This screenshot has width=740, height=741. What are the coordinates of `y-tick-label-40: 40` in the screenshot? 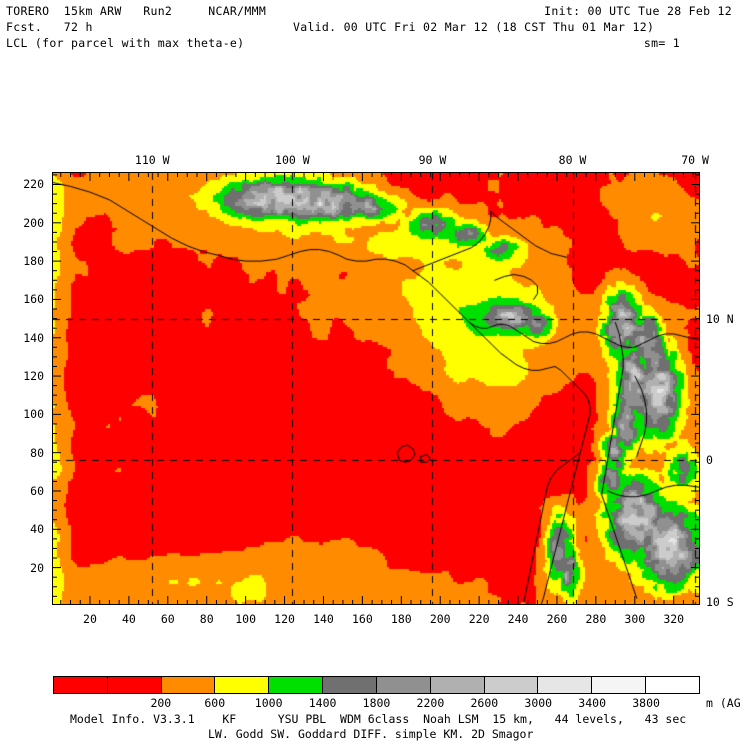 It's located at (37, 529).